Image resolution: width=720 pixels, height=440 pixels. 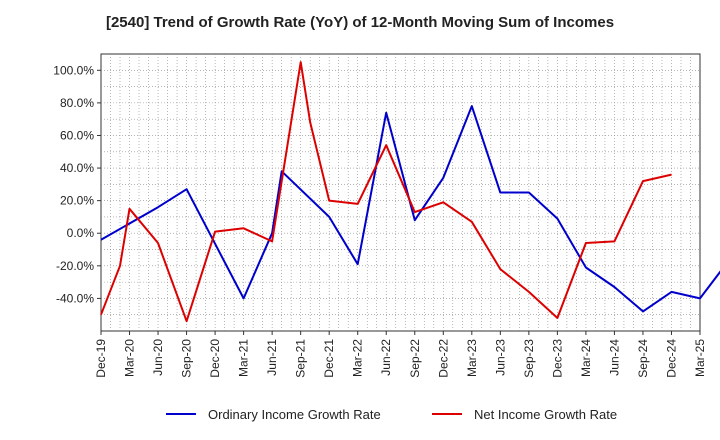 What do you see at coordinates (586, 358) in the screenshot?
I see `x-tick-label: Mar-24` at bounding box center [586, 358].